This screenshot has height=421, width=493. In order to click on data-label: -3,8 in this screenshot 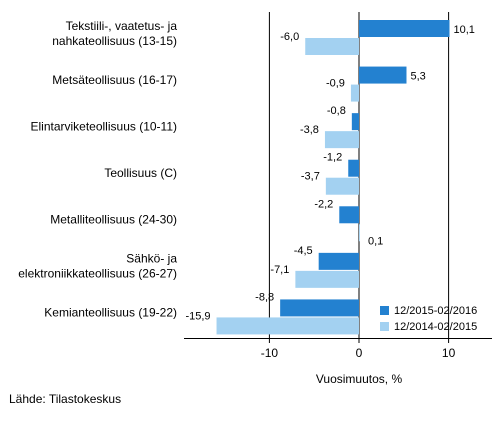, I will do `click(309, 130)`.